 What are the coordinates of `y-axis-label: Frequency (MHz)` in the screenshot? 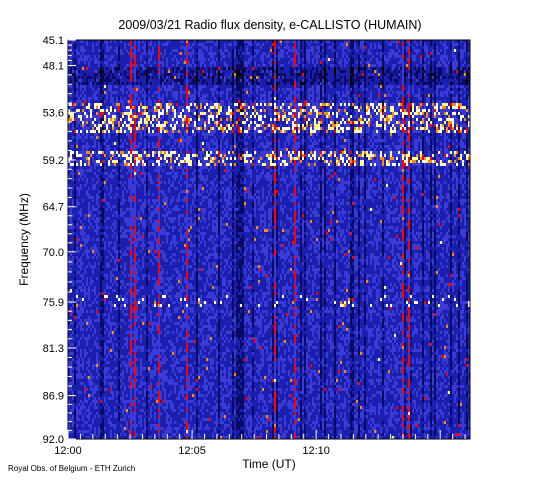 It's located at (24, 239).